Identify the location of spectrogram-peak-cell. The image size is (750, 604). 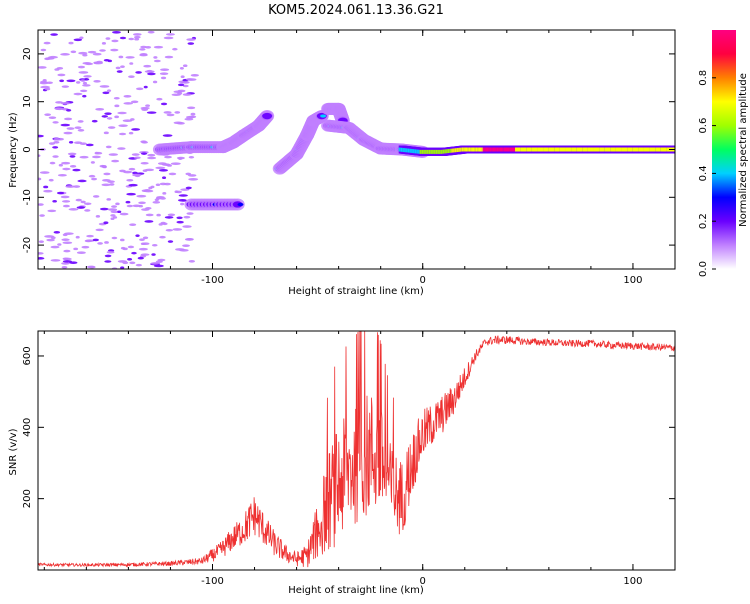
(240, 204).